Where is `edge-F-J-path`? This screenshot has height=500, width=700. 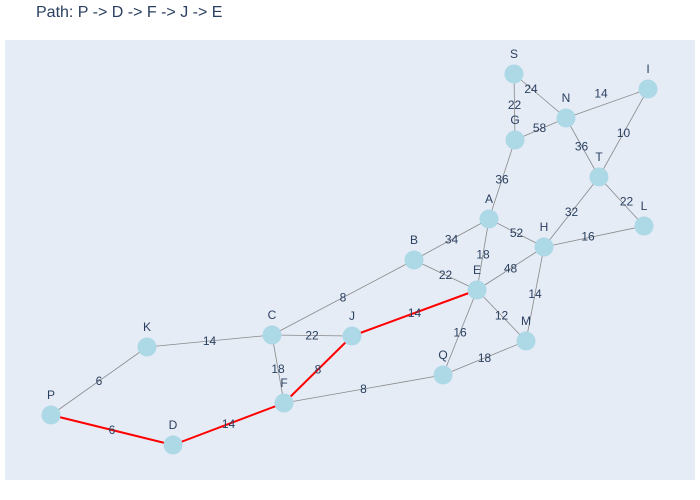
edge-F-J-path is located at coordinates (318, 369).